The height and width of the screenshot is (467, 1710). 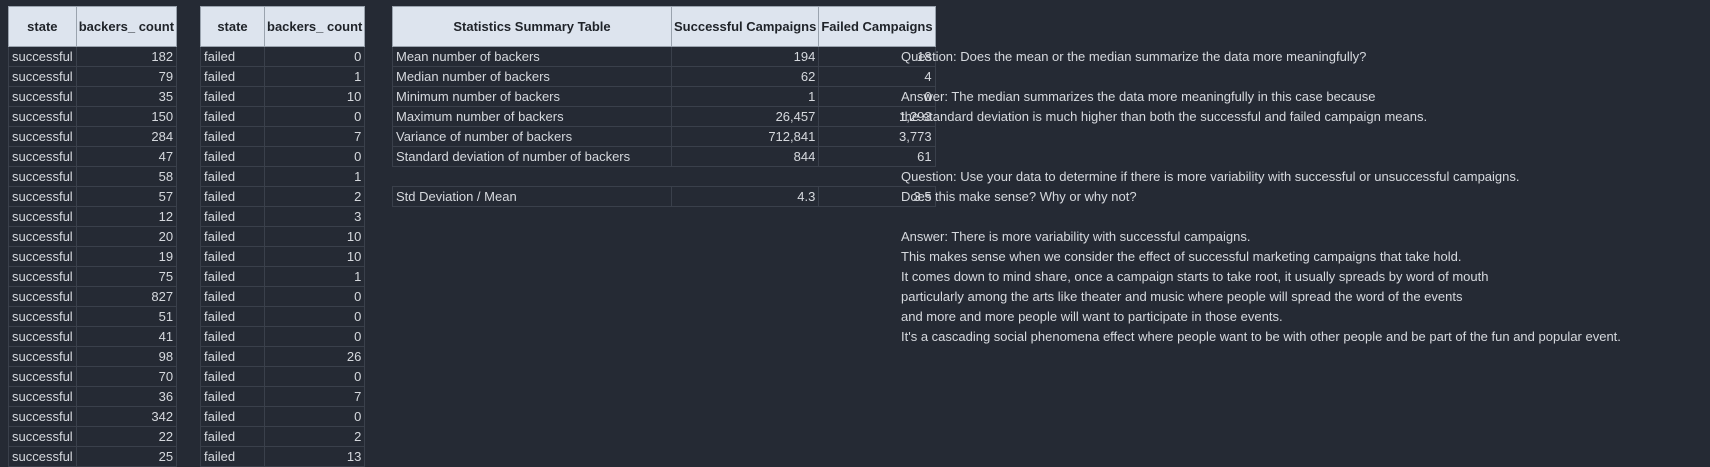 I want to click on table-cell: 12, so click(x=127, y=216).